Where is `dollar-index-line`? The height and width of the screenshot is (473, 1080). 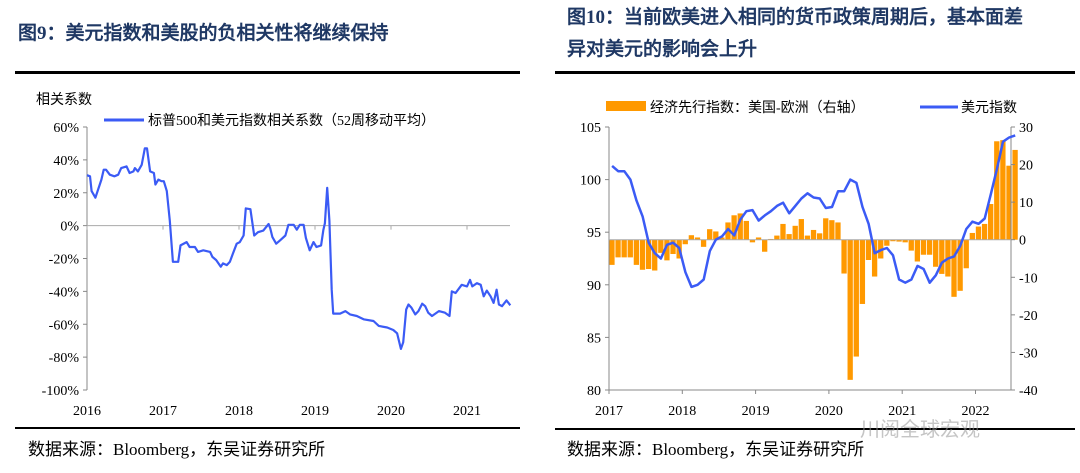
dollar-index-line is located at coordinates (813, 211).